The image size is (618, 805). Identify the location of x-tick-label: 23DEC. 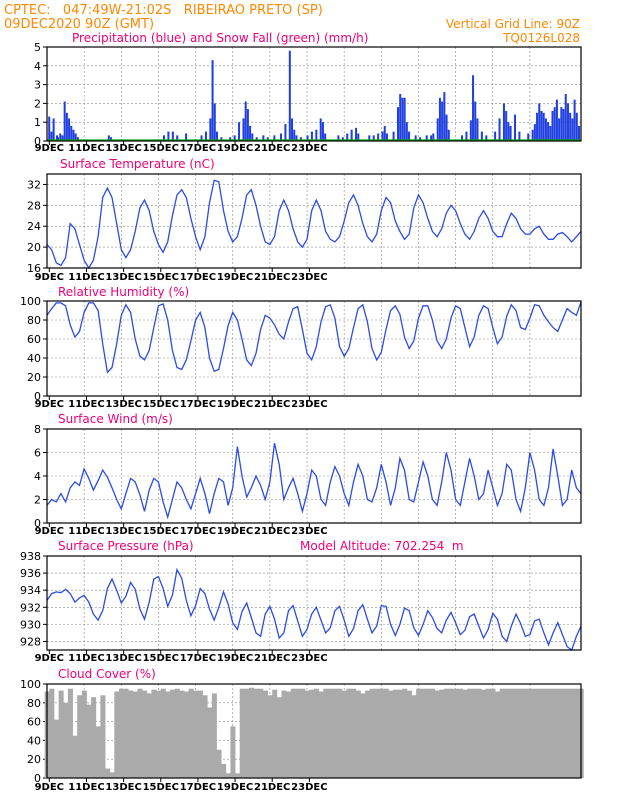
(309, 658).